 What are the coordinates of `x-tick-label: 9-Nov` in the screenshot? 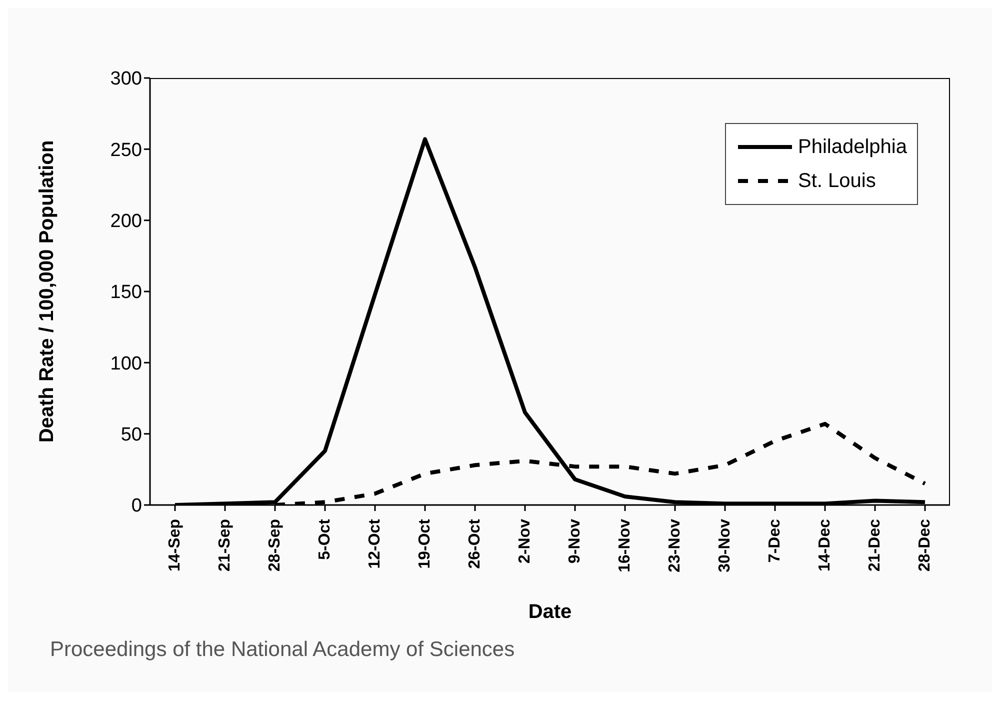 It's located at (575, 541).